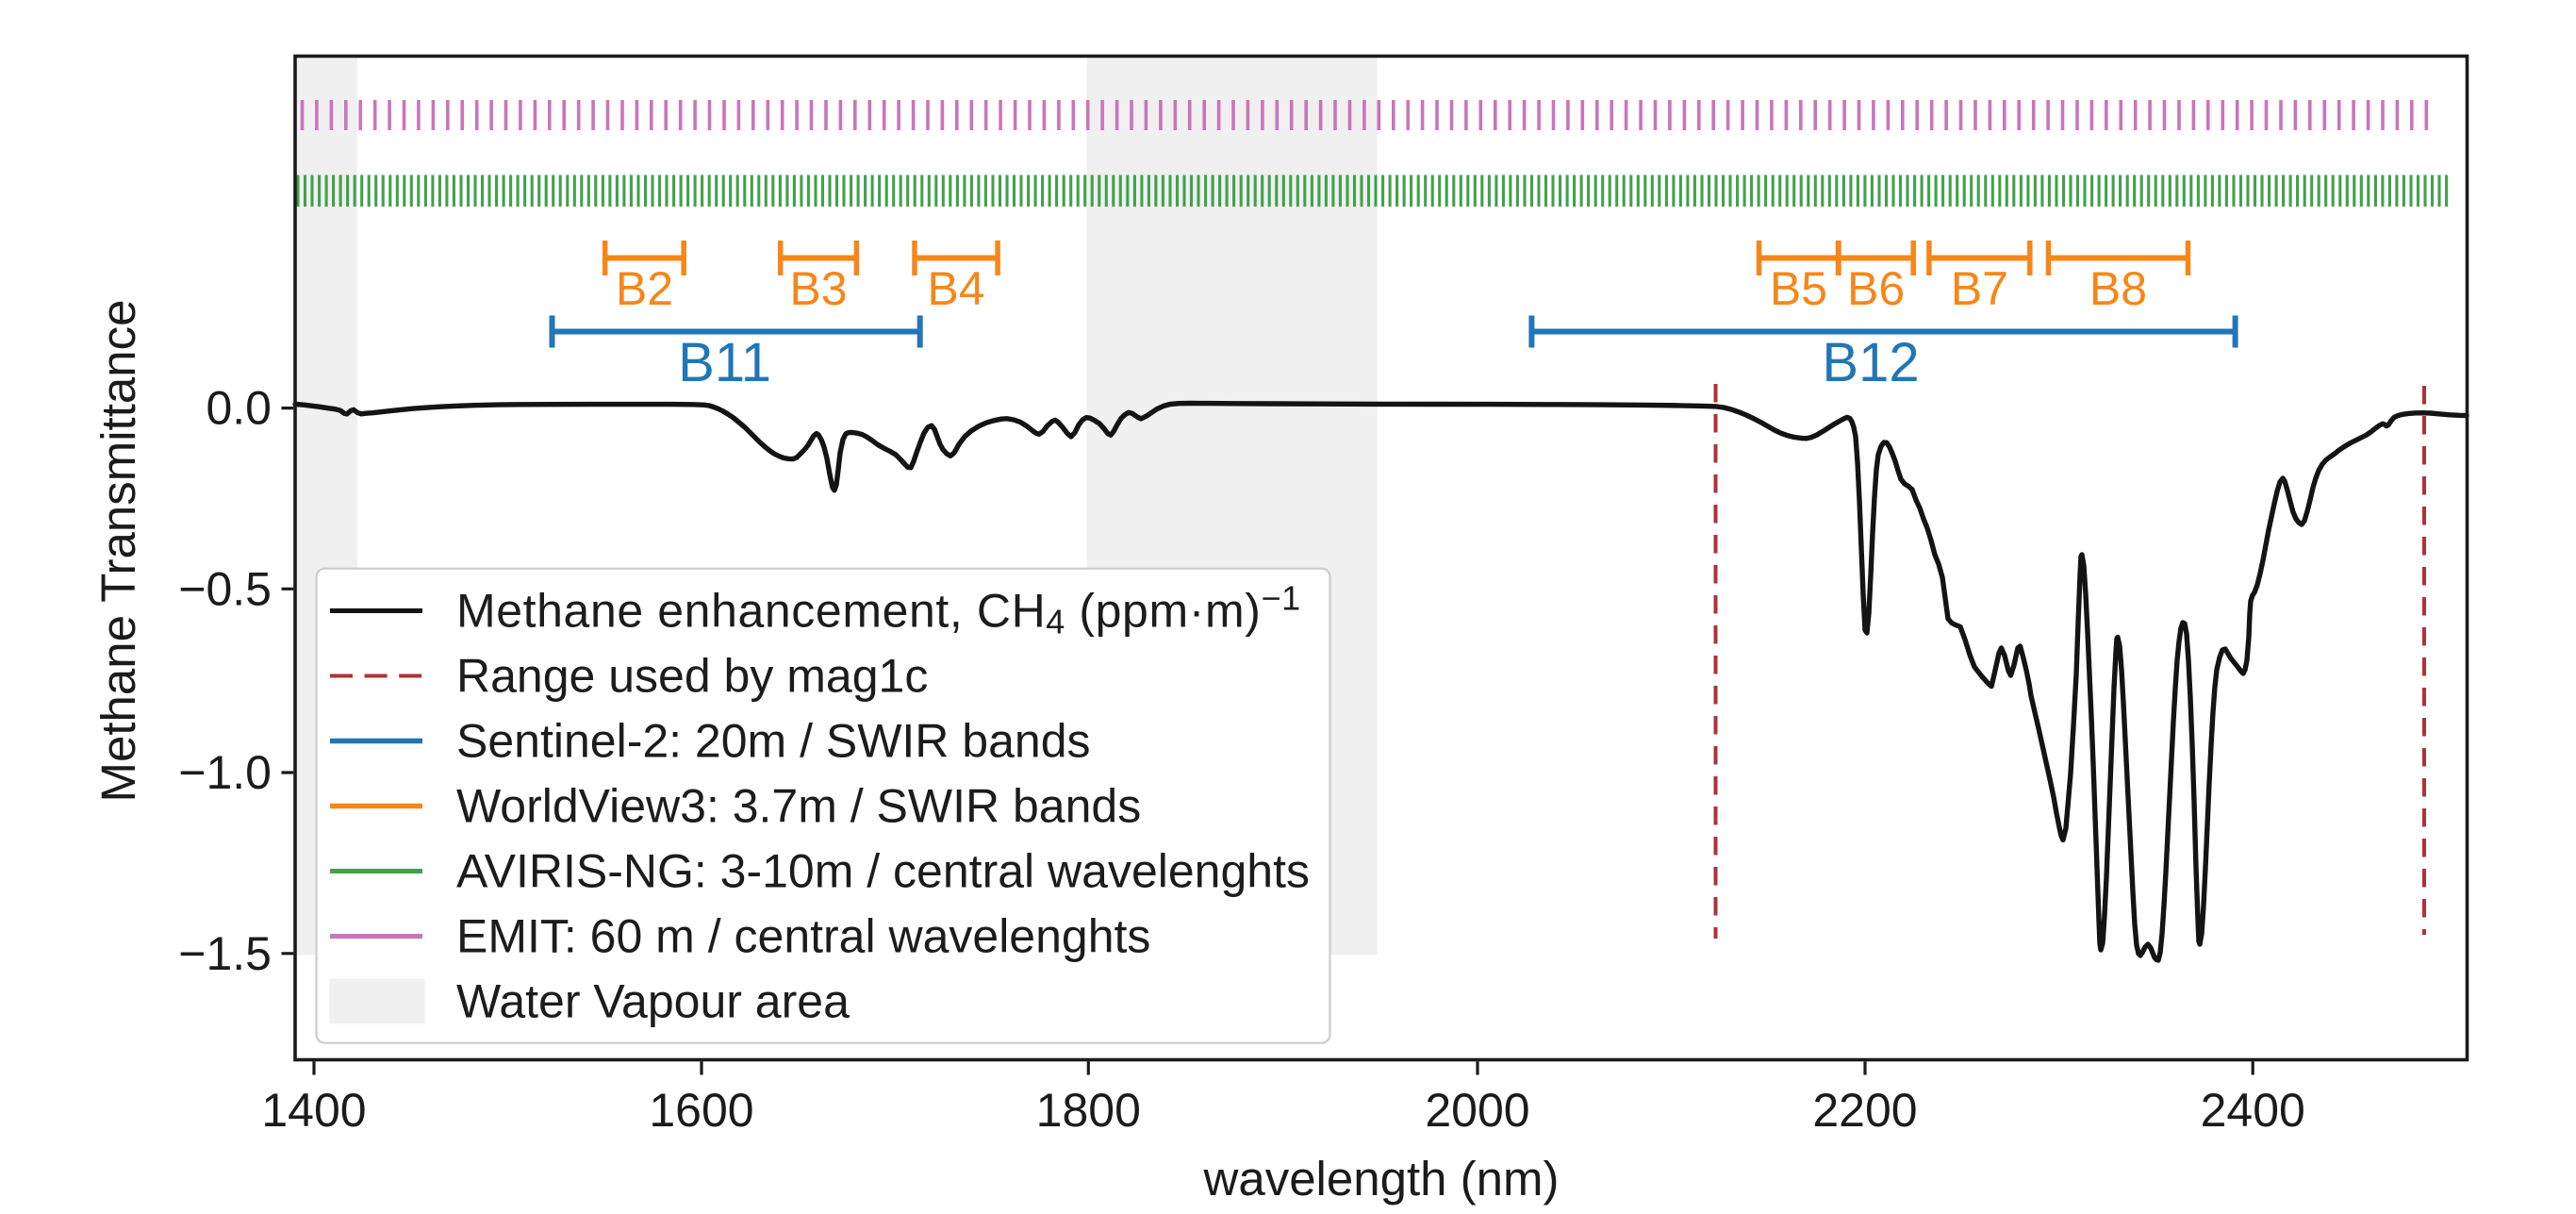 The height and width of the screenshot is (1214, 2576). What do you see at coordinates (1798, 288) in the screenshot?
I see `svg-text: B5` at bounding box center [1798, 288].